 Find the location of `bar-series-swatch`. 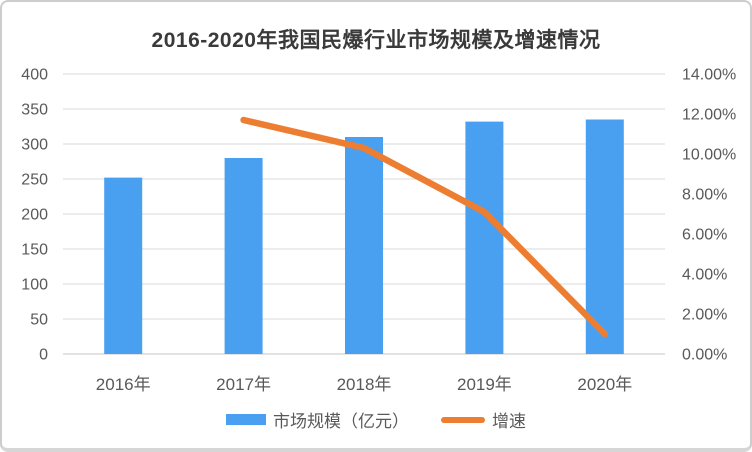

bar-series-swatch is located at coordinates (246, 419).